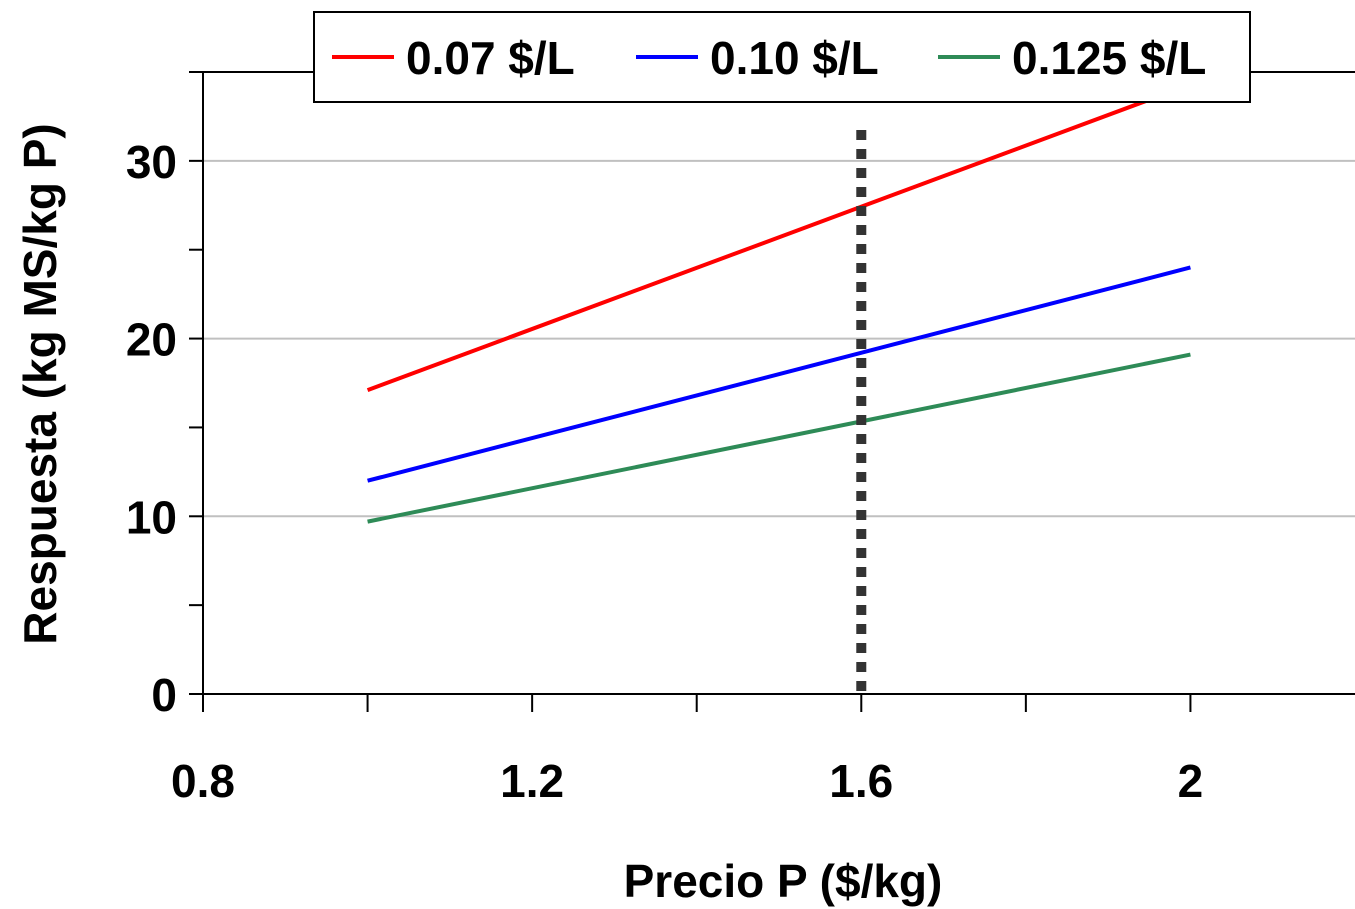 The image size is (1355, 909). Describe the element at coordinates (203, 781) in the screenshot. I see `x-tick-label: 0.8` at that location.